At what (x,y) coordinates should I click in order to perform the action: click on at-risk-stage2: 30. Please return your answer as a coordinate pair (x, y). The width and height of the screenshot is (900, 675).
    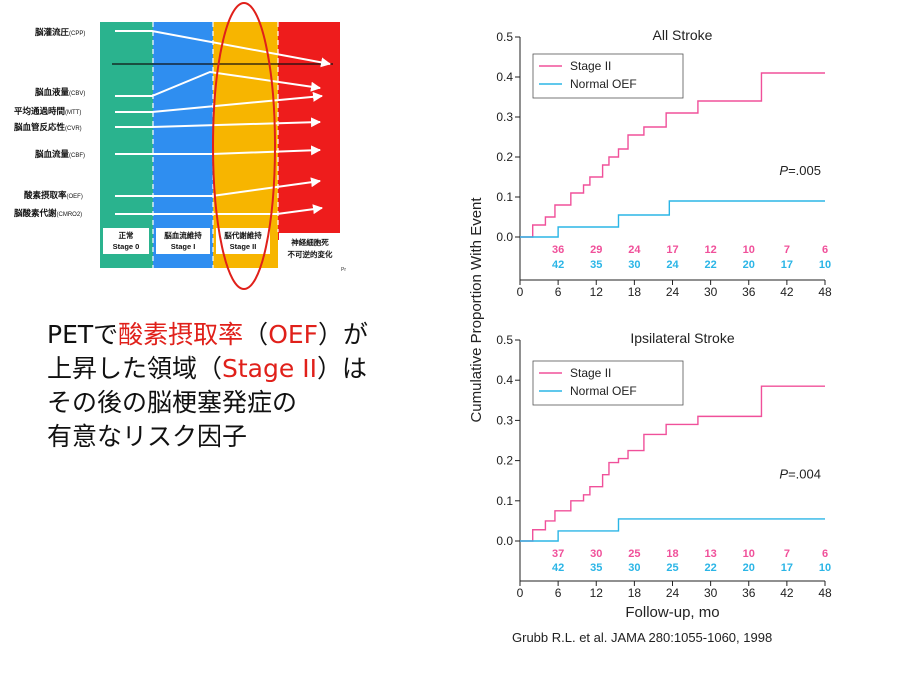
    Looking at the image, I should click on (596, 554).